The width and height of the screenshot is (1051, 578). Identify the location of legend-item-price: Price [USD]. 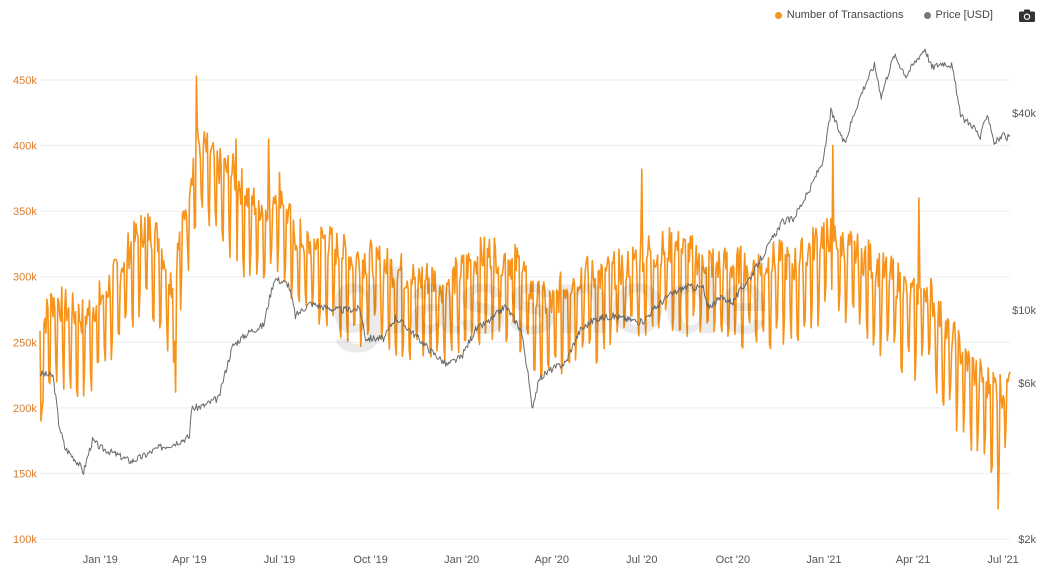
(958, 15).